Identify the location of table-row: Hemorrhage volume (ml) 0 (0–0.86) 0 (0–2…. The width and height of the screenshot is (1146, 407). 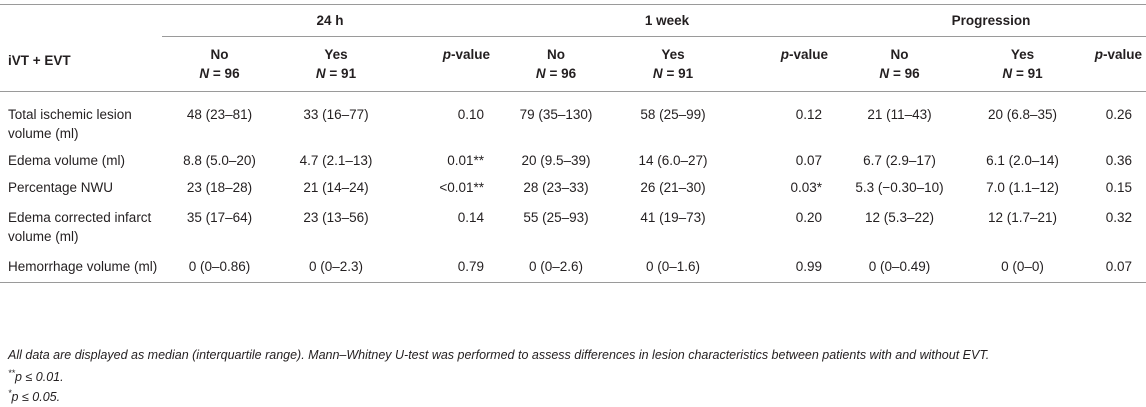
(573, 264).